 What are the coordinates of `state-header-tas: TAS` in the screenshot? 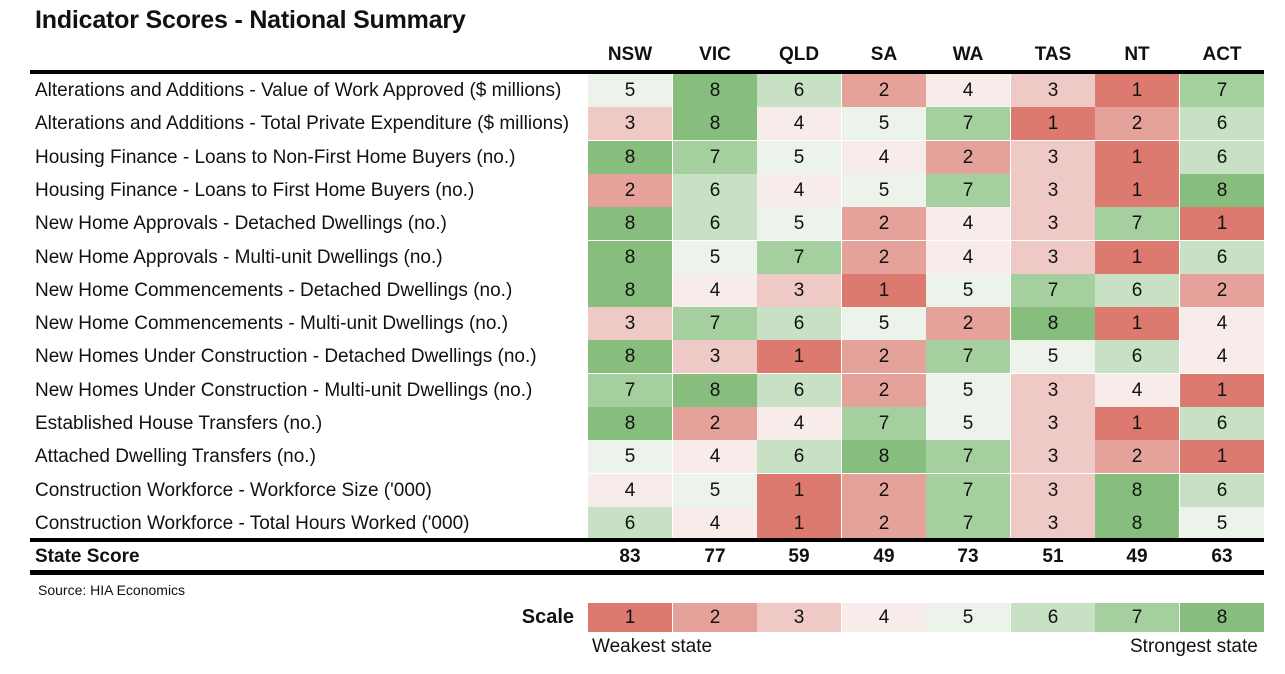 It's located at (1053, 54).